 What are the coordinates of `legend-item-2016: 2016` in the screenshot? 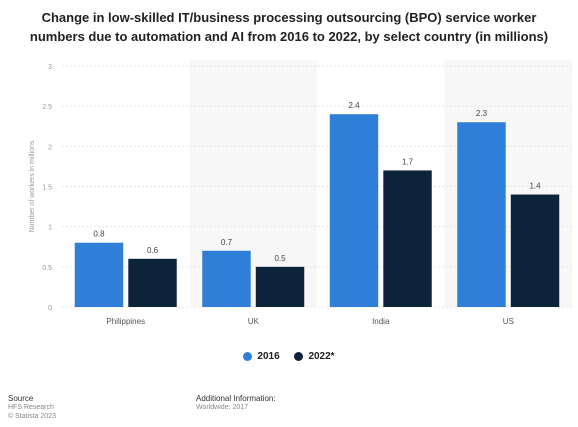 It's located at (261, 356).